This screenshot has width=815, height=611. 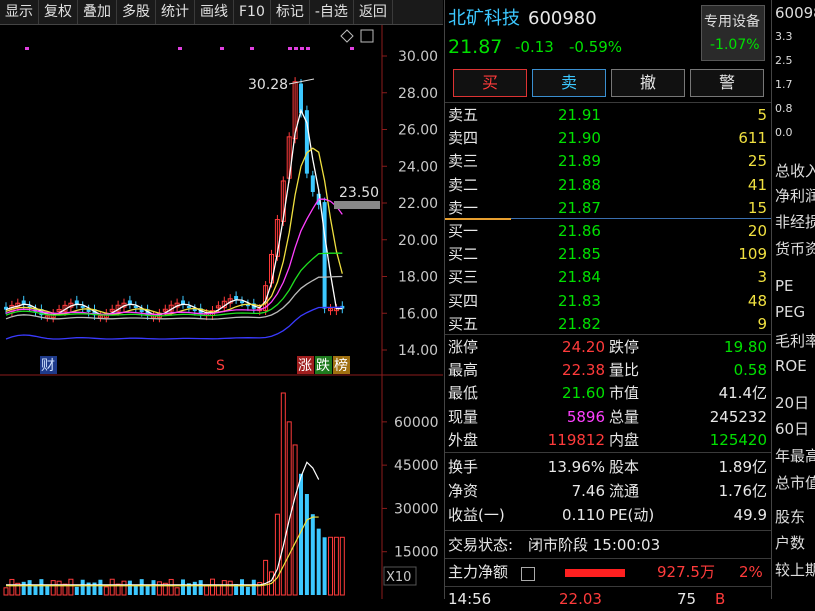 I want to click on ask-row: 卖二 21.88 41, so click(x=608, y=185).